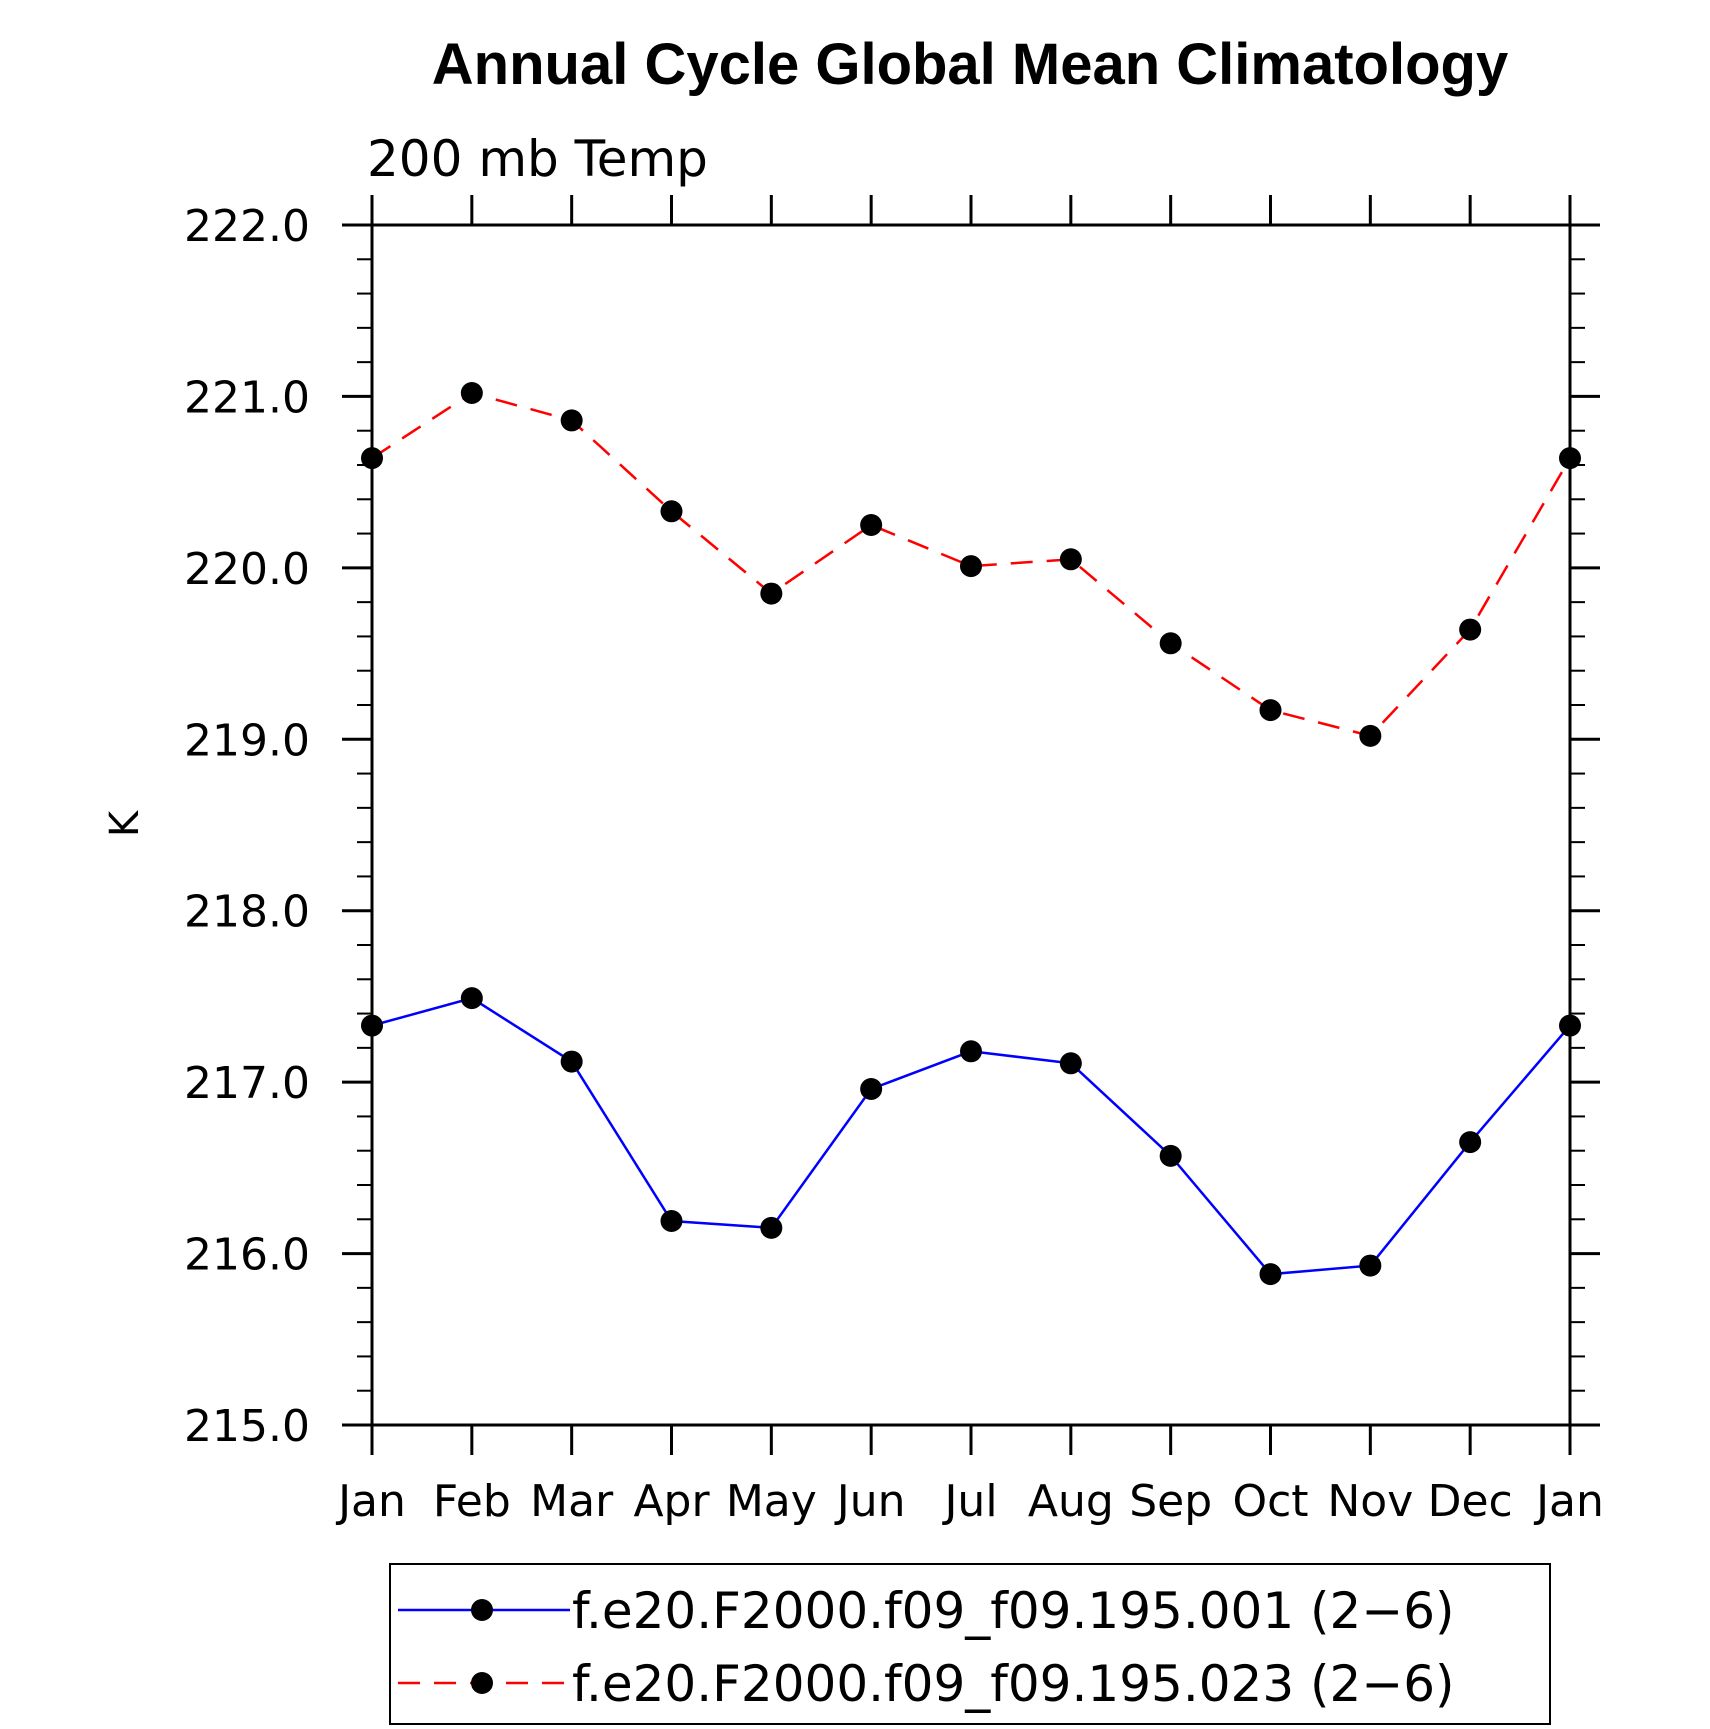 The image size is (1710, 1729). What do you see at coordinates (671, 1501) in the screenshot?
I see `x-tick-label: Apr` at bounding box center [671, 1501].